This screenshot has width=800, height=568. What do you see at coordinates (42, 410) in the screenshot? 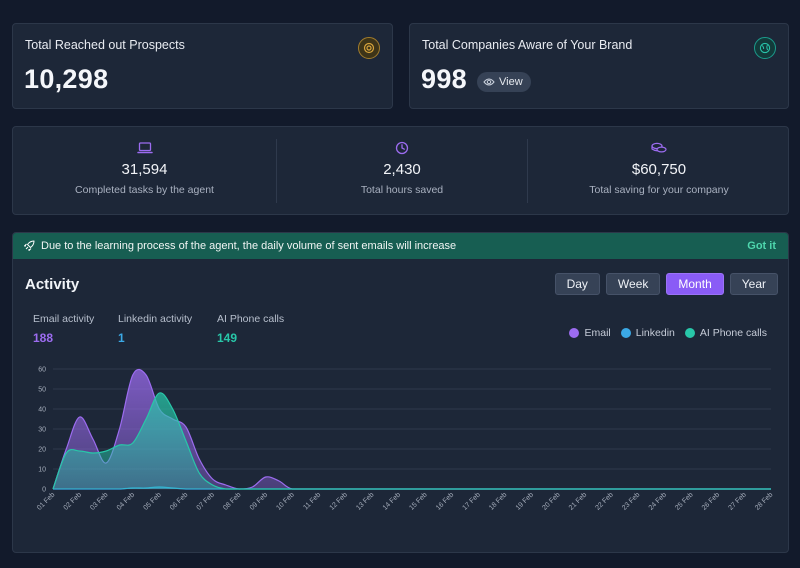
I see `y-tick-label: 40` at bounding box center [42, 410].